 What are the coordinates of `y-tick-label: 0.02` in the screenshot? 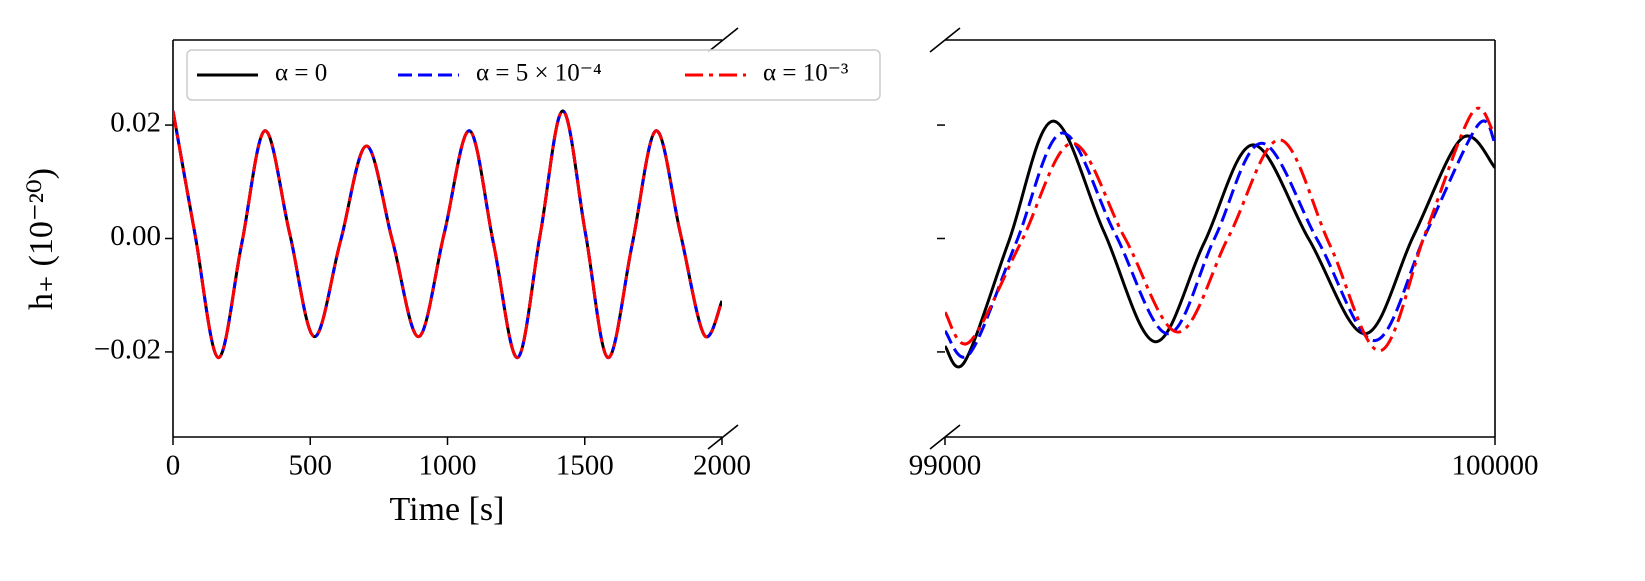 It's located at (135, 123).